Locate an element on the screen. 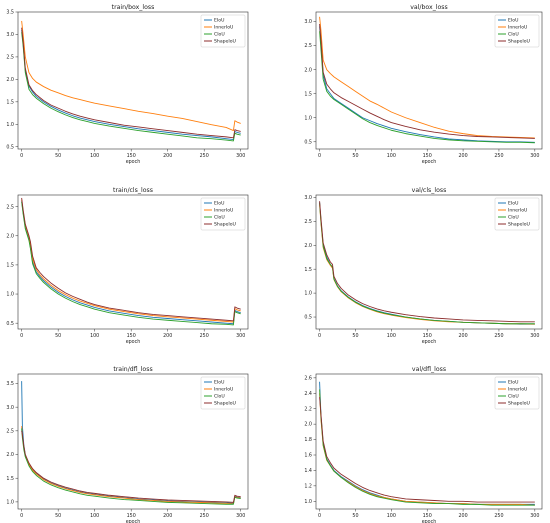  y-tick-label: 2.4 is located at coordinates (308, 394).